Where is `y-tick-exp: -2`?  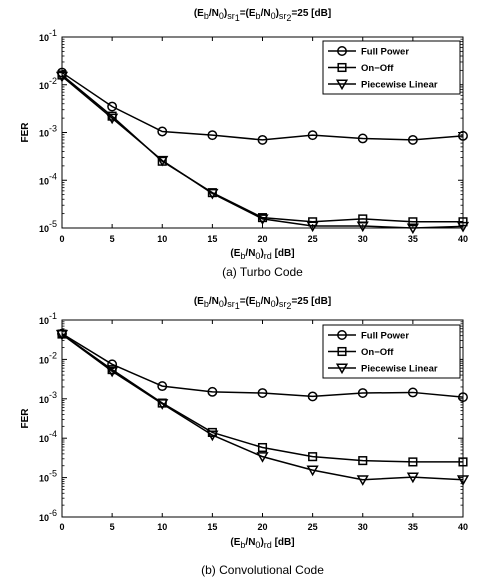 y-tick-exp: -2 is located at coordinates (53, 355).